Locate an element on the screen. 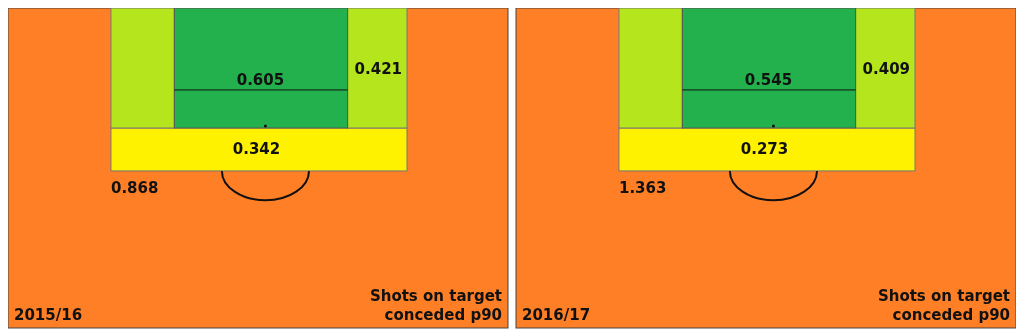 The image size is (1024, 336). data-label: 0.421 is located at coordinates (378, 69).